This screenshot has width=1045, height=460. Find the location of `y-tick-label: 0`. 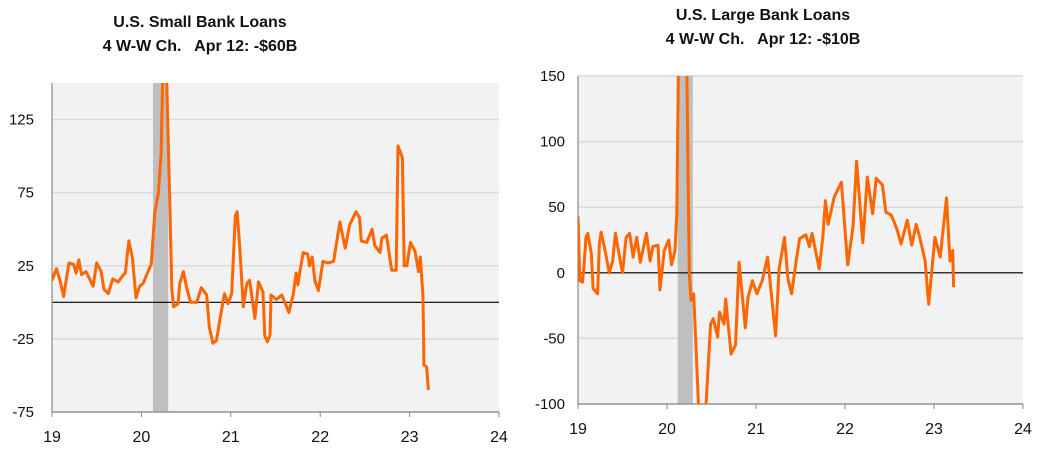

y-tick-label: 0 is located at coordinates (561, 273).